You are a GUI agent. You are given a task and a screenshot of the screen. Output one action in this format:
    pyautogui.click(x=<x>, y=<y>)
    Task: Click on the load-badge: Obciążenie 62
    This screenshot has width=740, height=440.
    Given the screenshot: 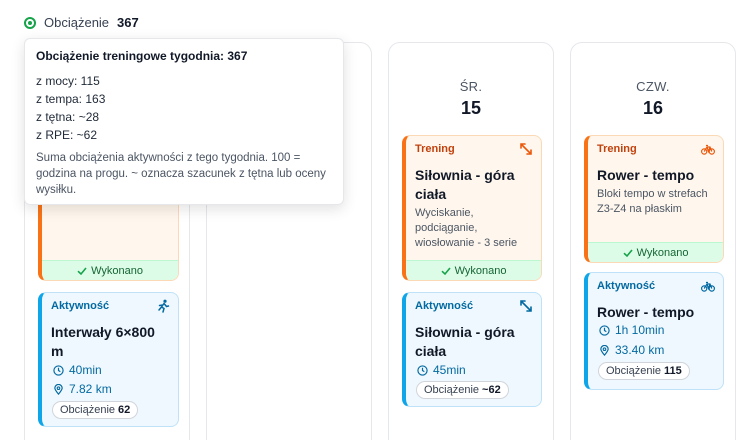 What is the action you would take?
    pyautogui.click(x=95, y=410)
    